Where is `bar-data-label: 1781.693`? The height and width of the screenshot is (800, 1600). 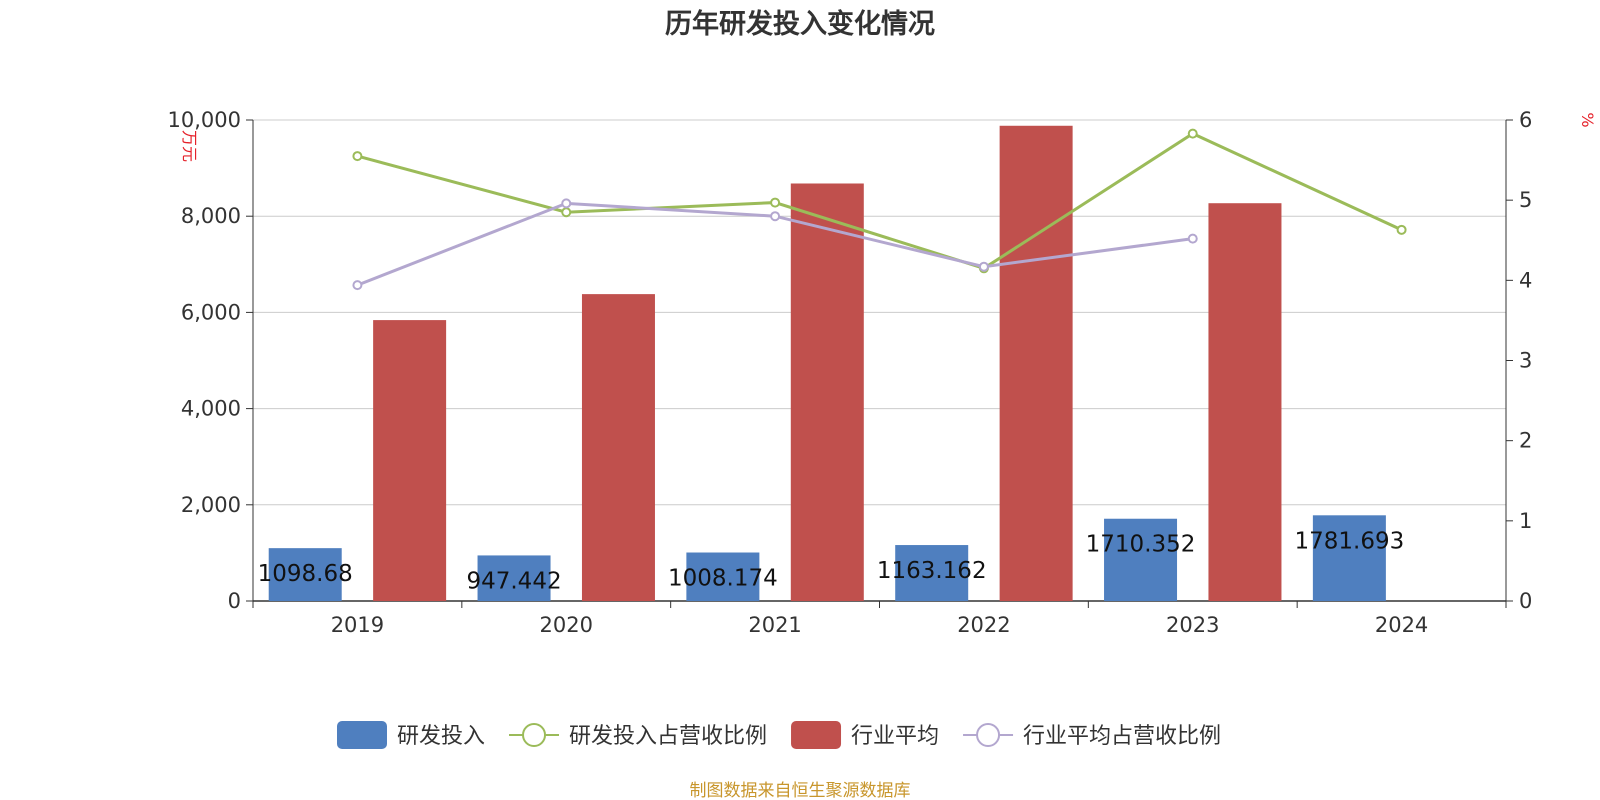
bar-data-label: 1781.693 is located at coordinates (1350, 541).